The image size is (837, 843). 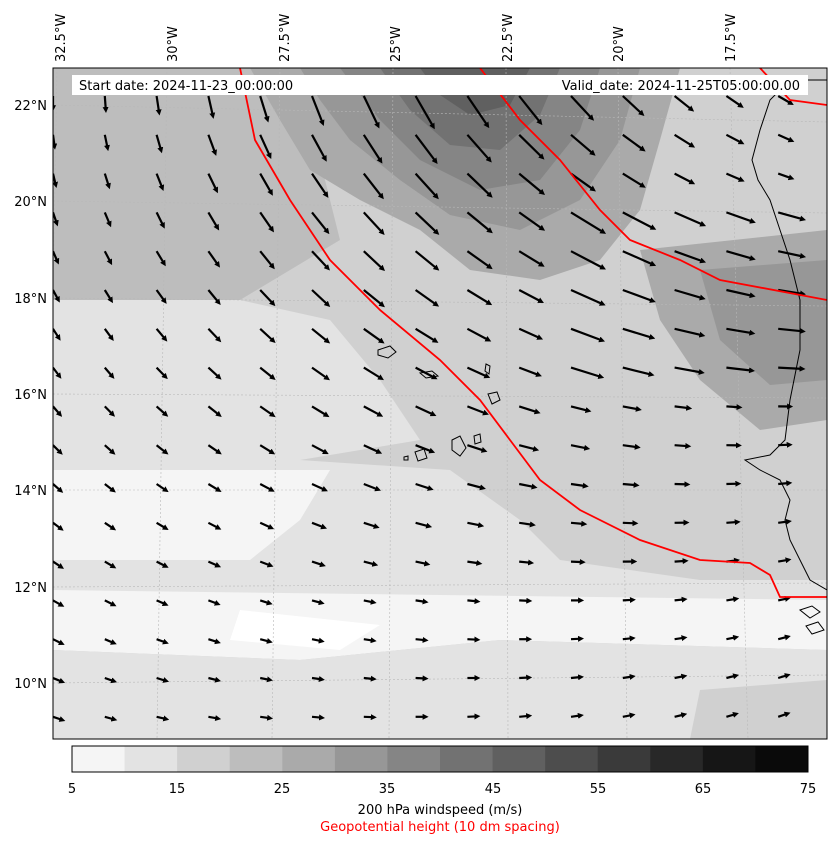 What do you see at coordinates (173, 44) in the screenshot?
I see `lon-label: 30°W` at bounding box center [173, 44].